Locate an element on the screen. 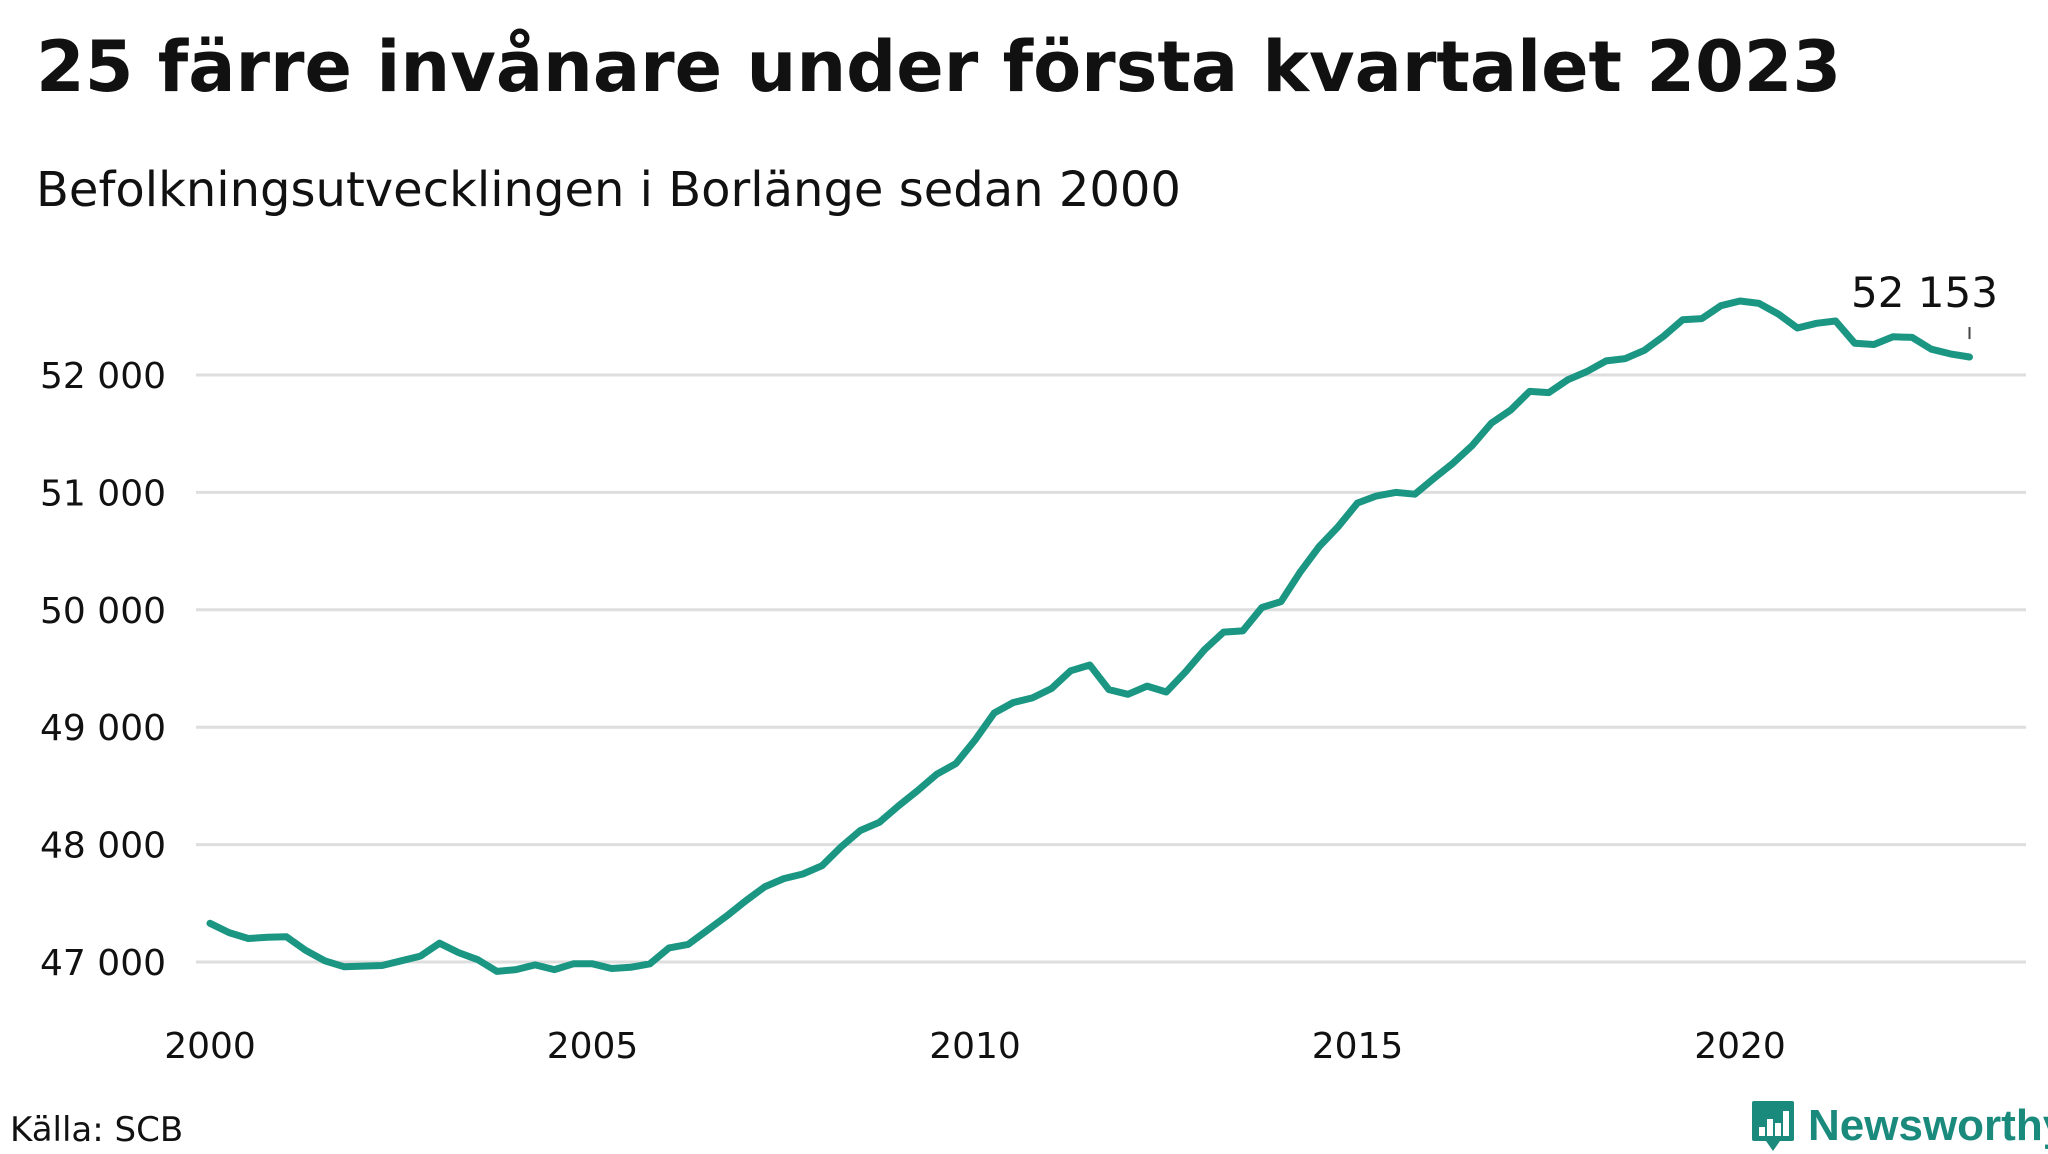  x-tick-label: 2020 is located at coordinates (1740, 1046).